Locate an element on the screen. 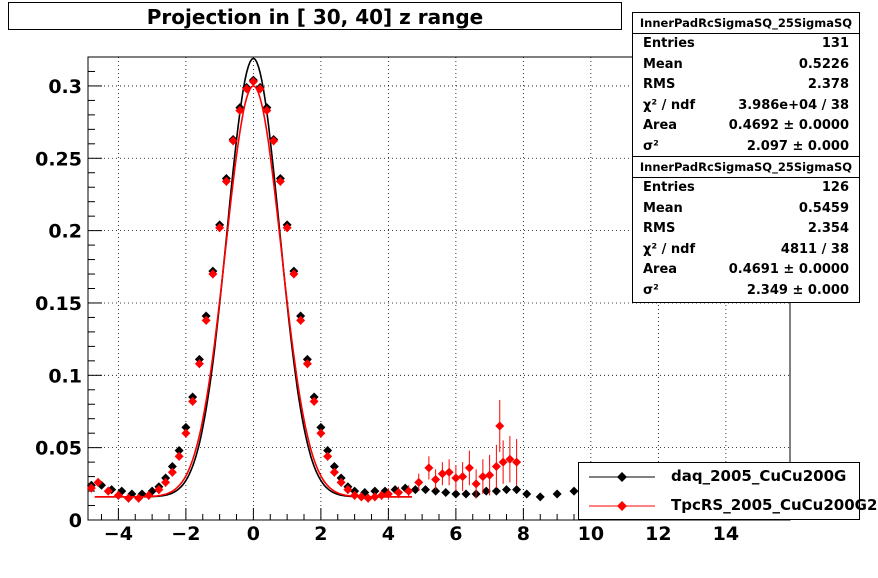 This screenshot has height=578, width=878. legend-marker-tpcrs is located at coordinates (622, 506).